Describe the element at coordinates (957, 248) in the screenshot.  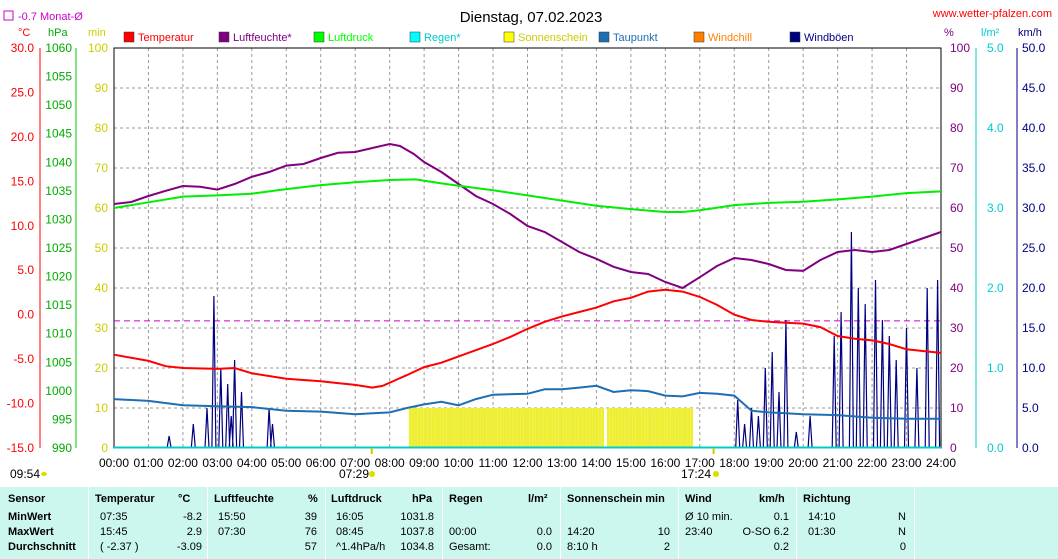
I see `humidity-tick-label: 50` at that location.